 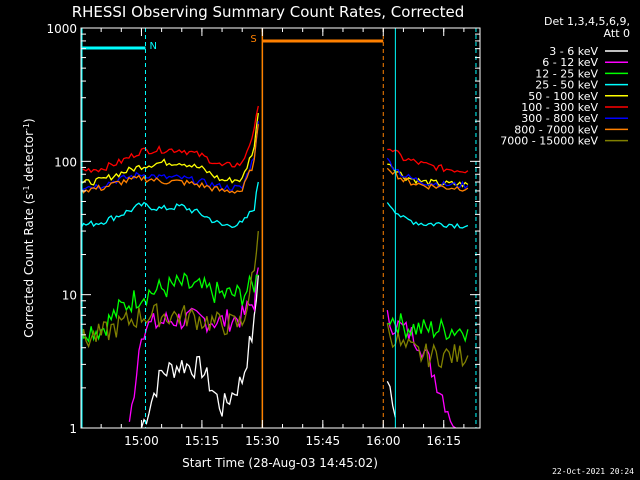 I want to click on legend-label-0: 3 - 6 keV, so click(x=573, y=51).